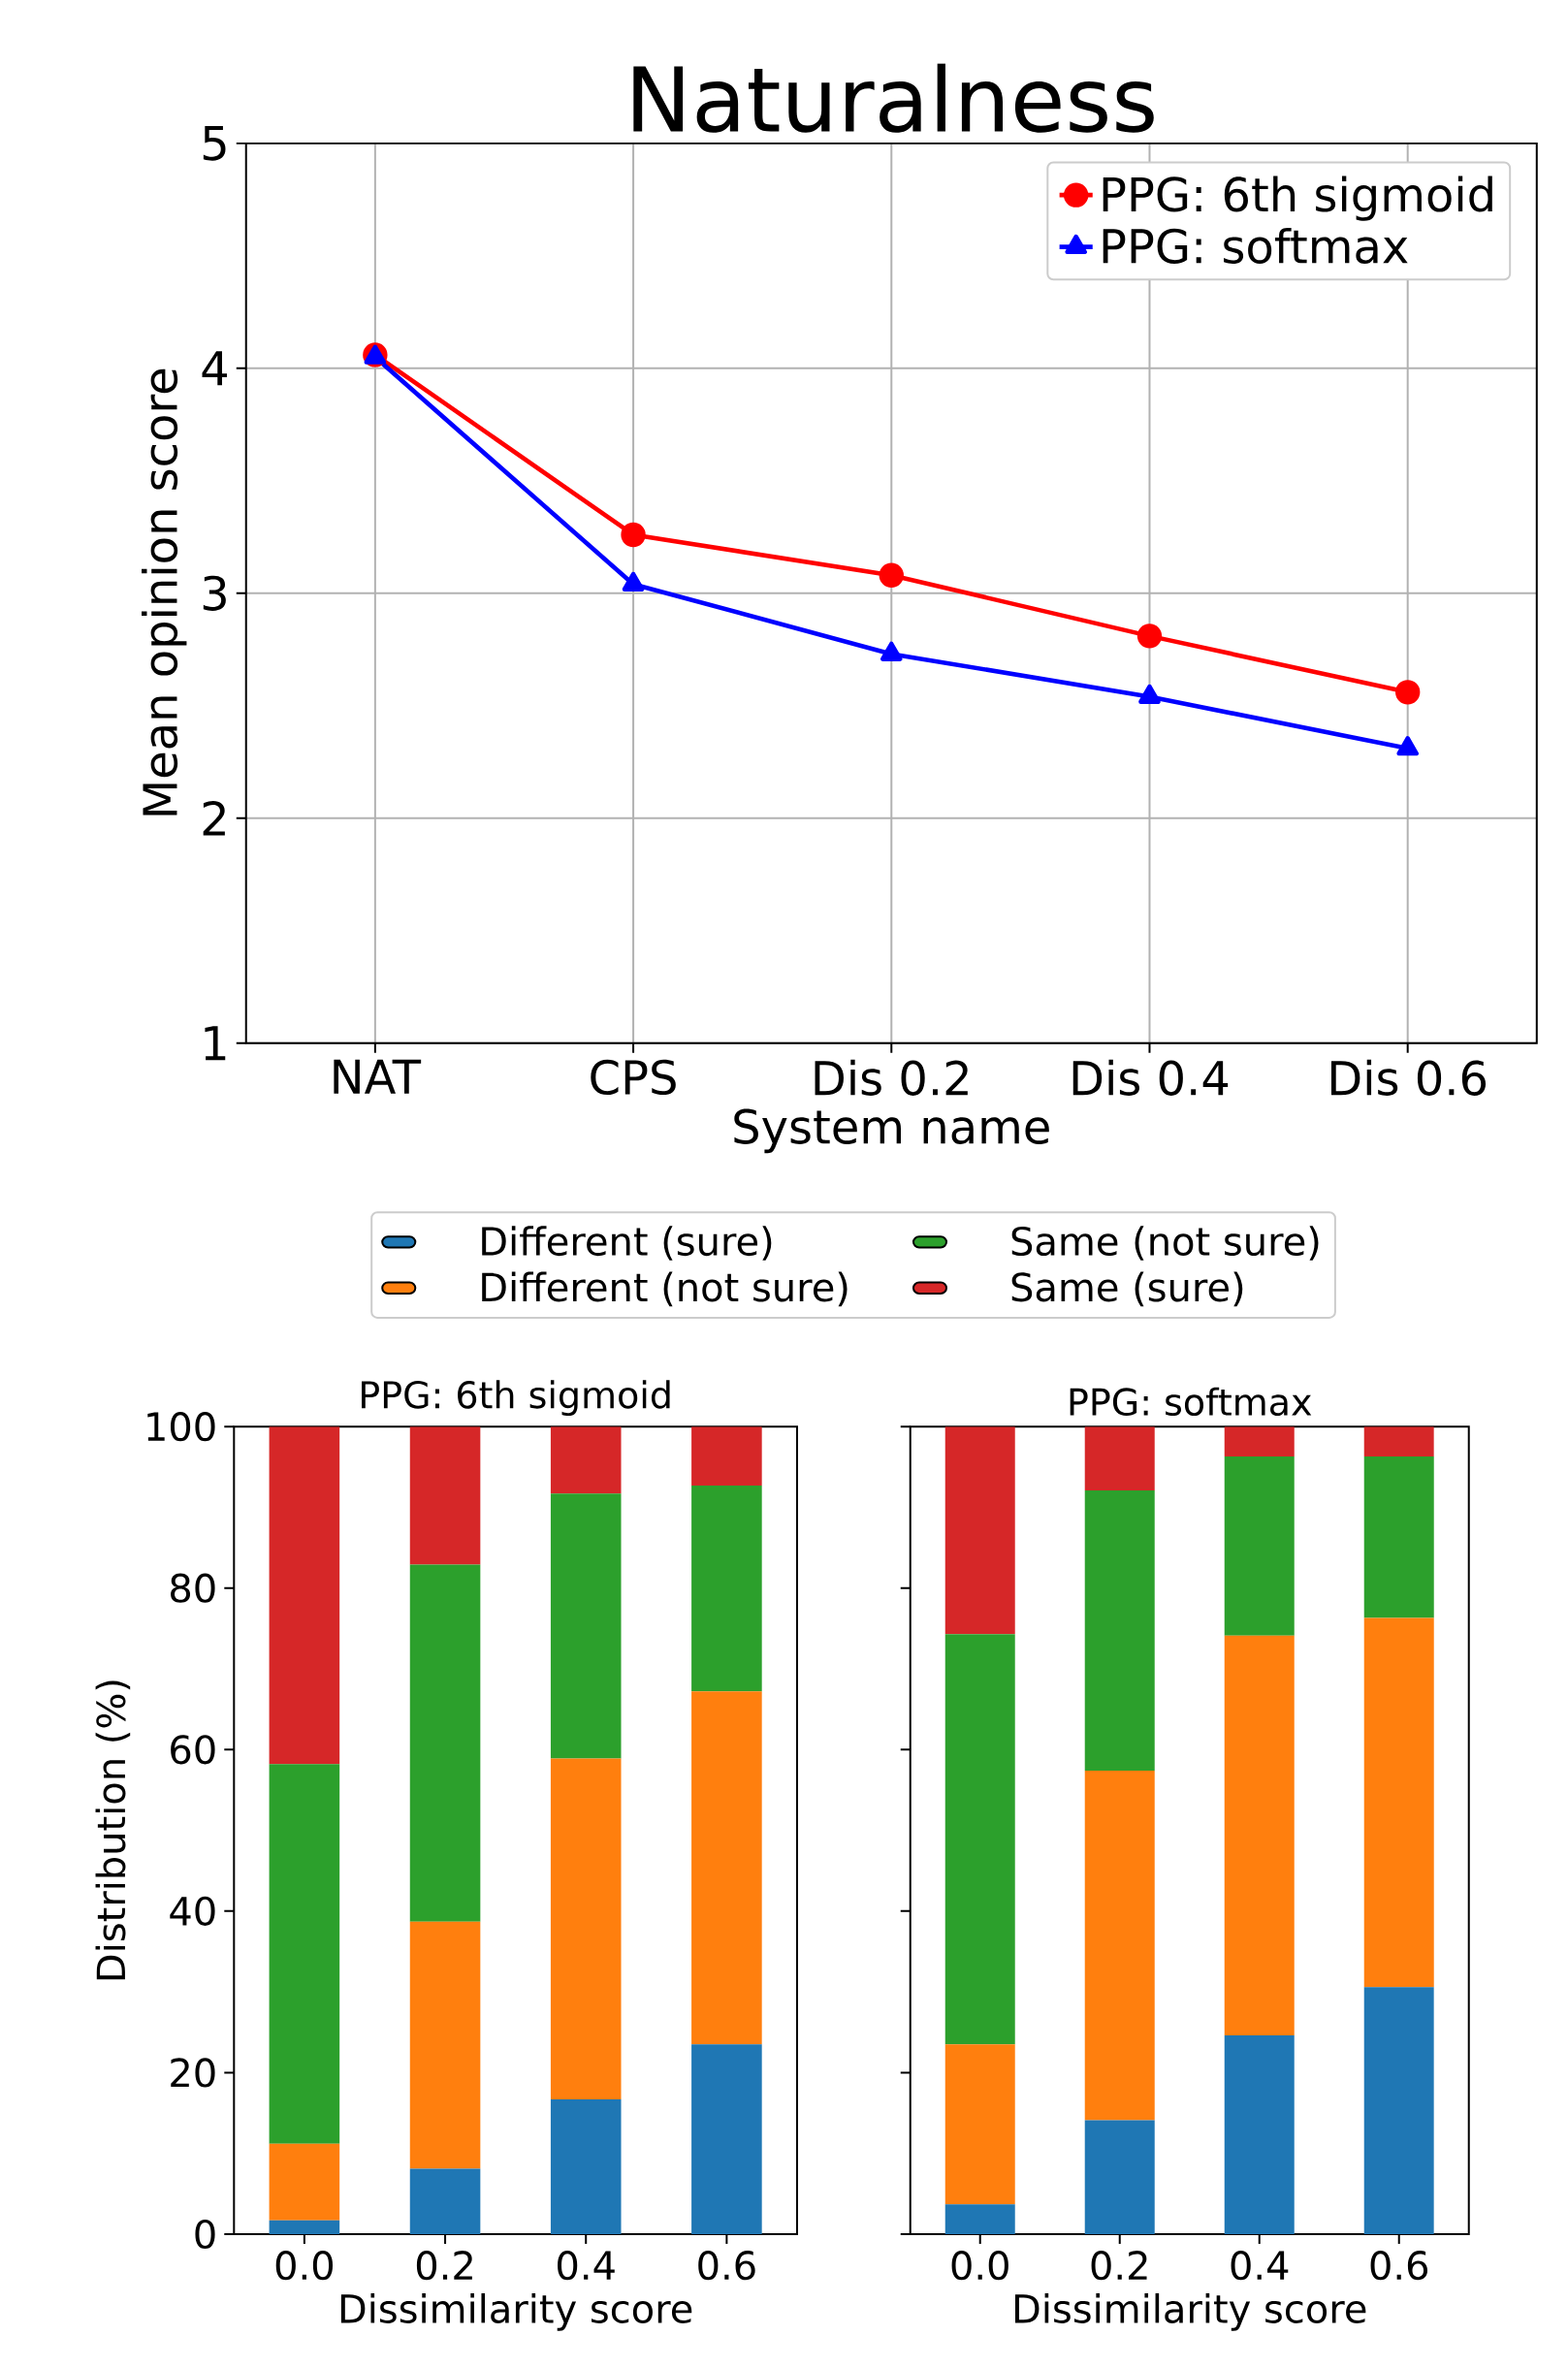 This screenshot has height=2367, width=1568. What do you see at coordinates (192, 1750) in the screenshot?
I see `y-tick-label: 60` at bounding box center [192, 1750].